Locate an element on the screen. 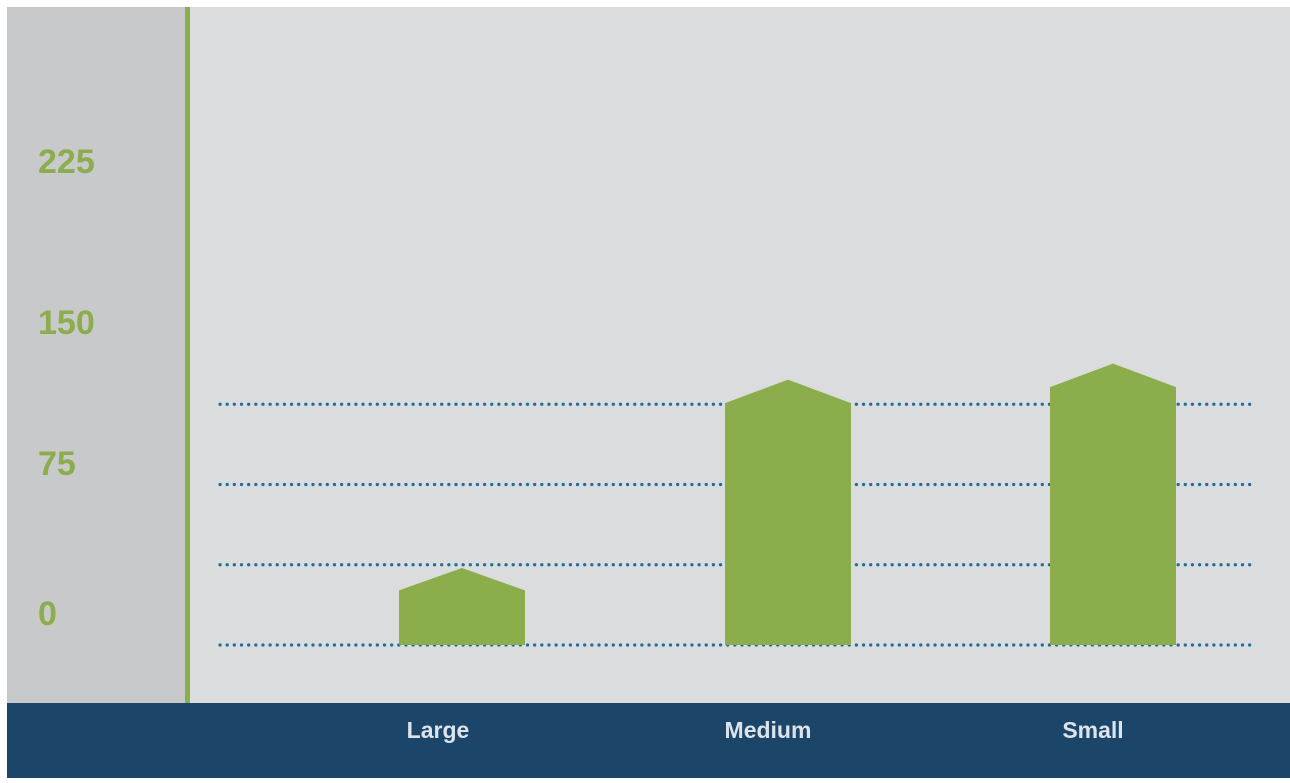 Image resolution: width=1290 pixels, height=783 pixels. x-tick-label-large: Large is located at coordinates (438, 730).